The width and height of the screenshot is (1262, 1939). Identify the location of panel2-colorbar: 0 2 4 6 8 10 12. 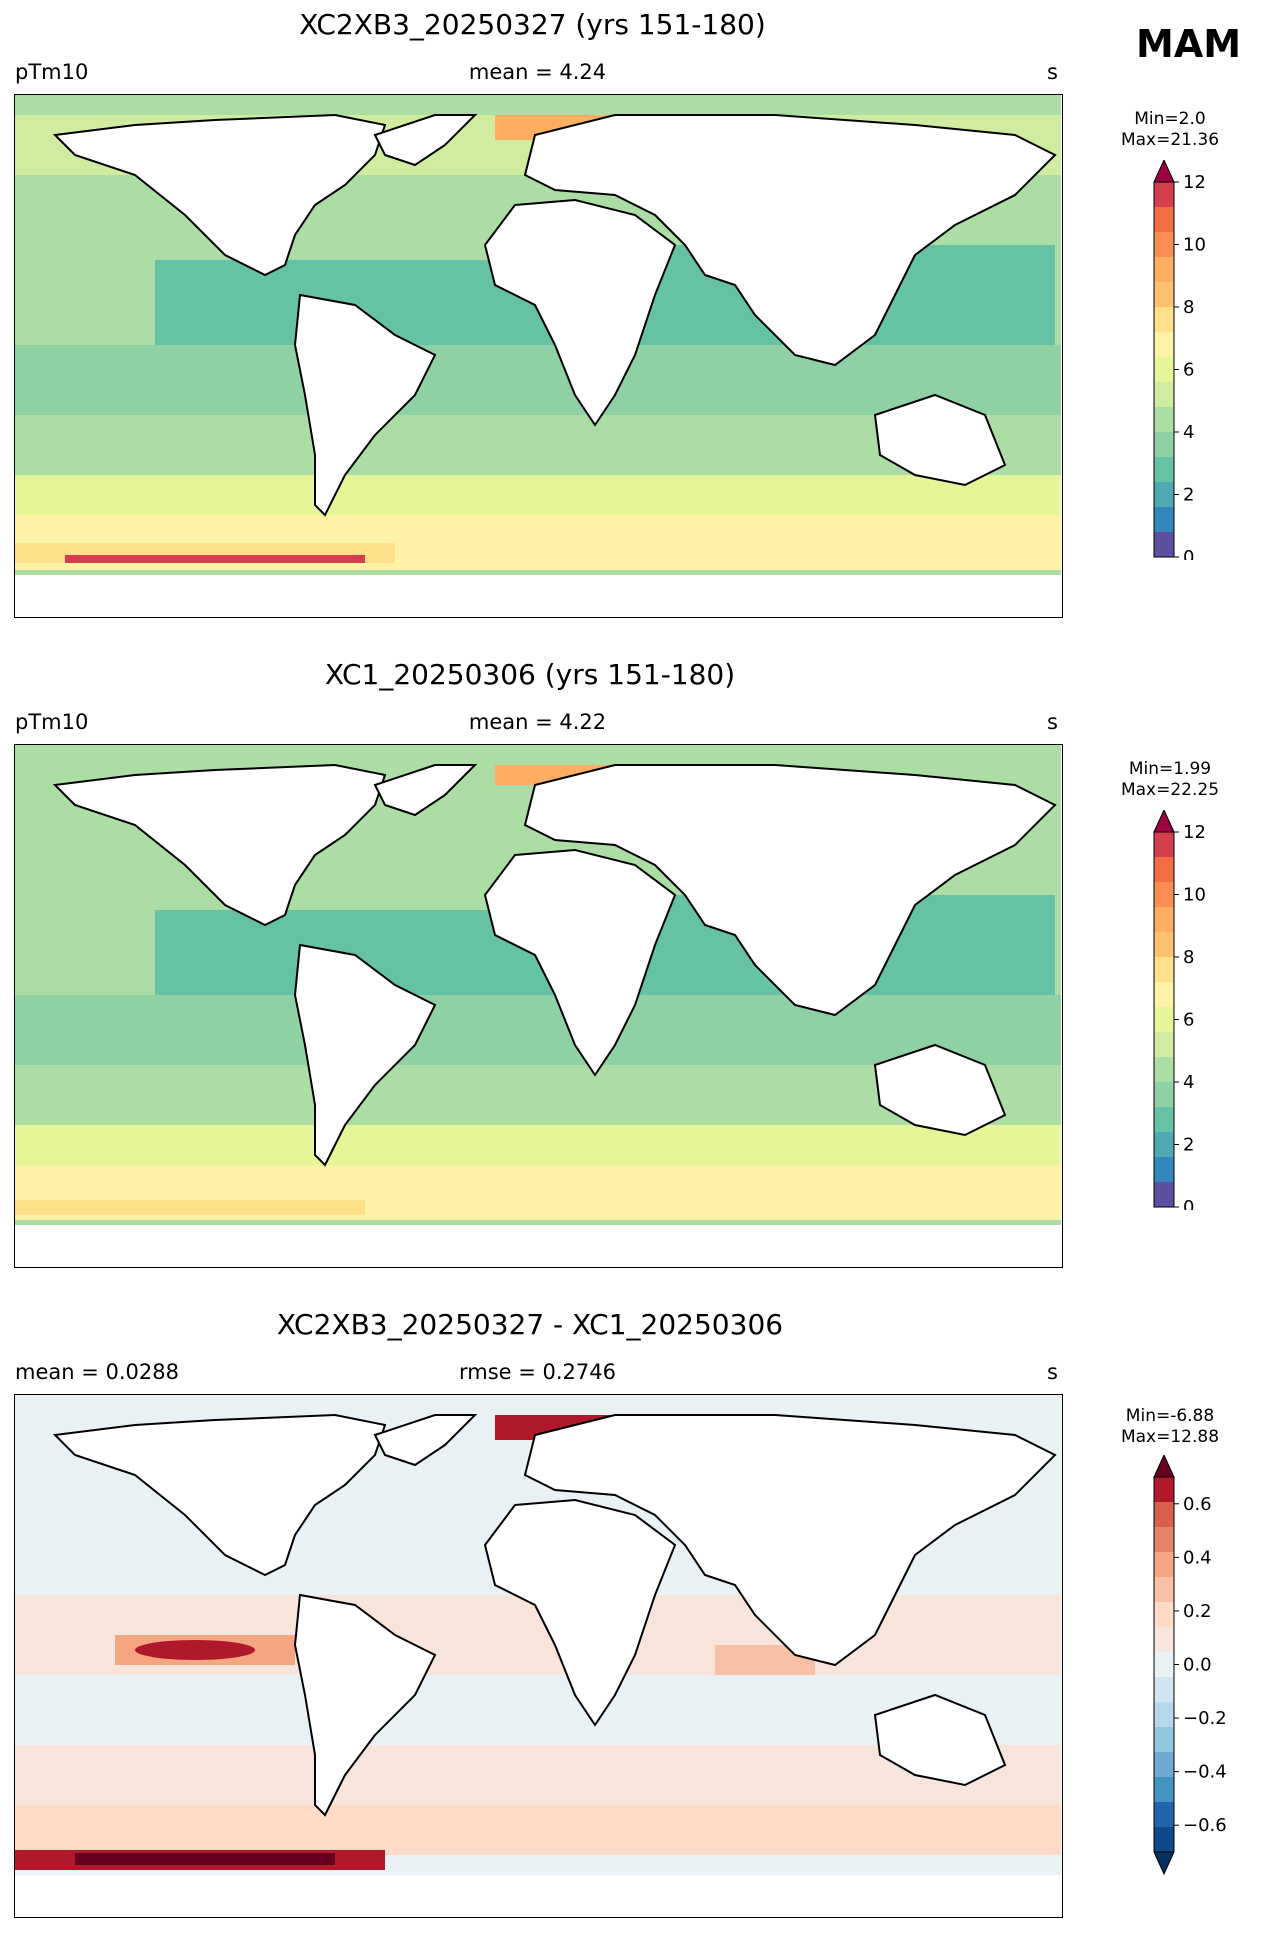
(1179, 1010).